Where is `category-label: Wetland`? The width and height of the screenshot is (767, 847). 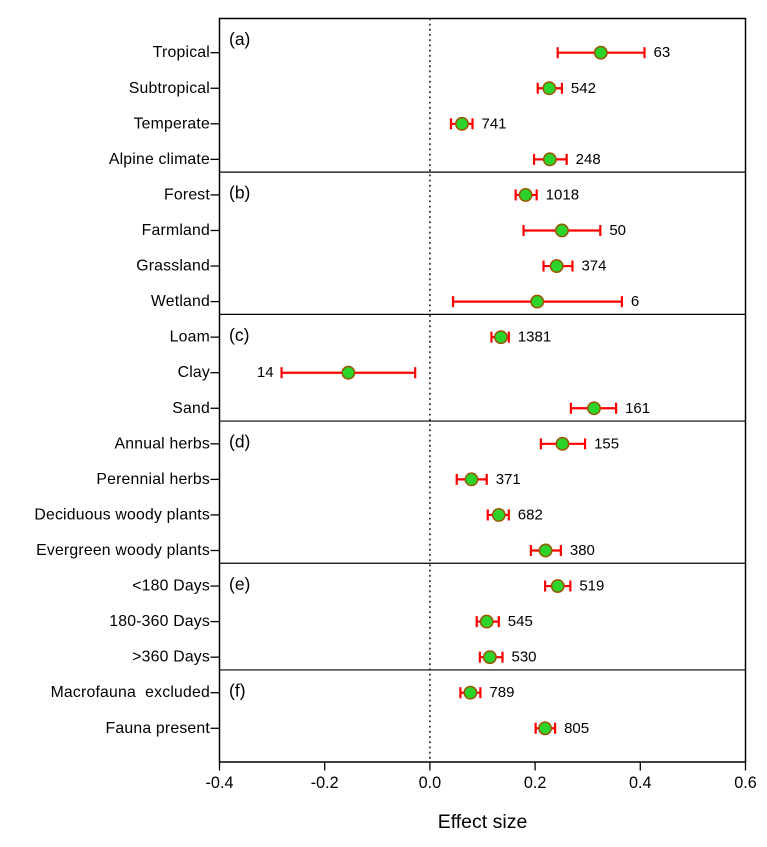 category-label: Wetland is located at coordinates (180, 301).